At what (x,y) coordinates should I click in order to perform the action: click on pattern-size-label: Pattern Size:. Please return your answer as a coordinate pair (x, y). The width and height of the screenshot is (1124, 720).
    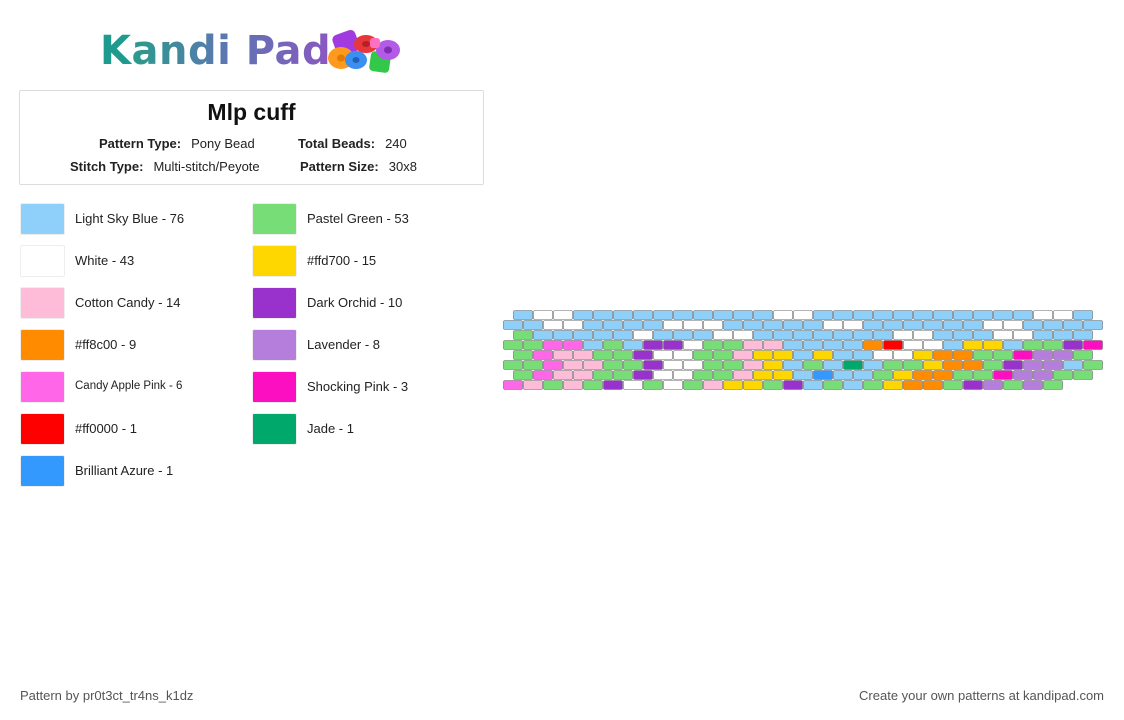
    Looking at the image, I should click on (339, 166).